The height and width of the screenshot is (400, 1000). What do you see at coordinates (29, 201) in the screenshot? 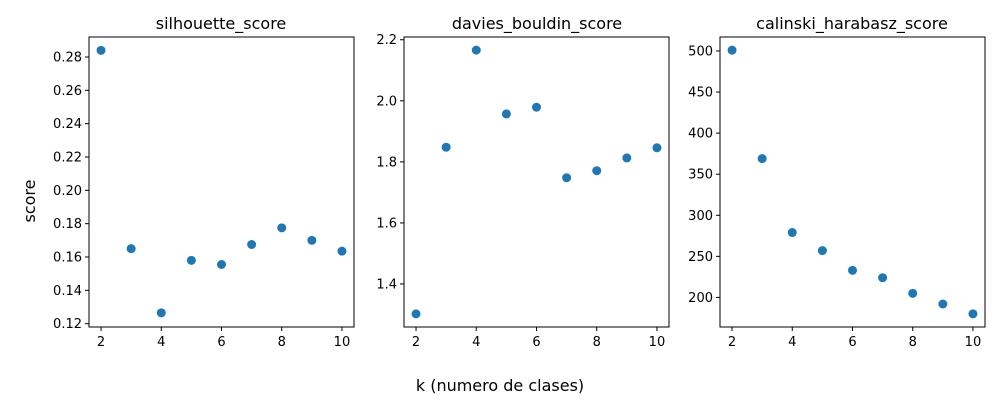
I see `y-axis-label: score` at bounding box center [29, 201].